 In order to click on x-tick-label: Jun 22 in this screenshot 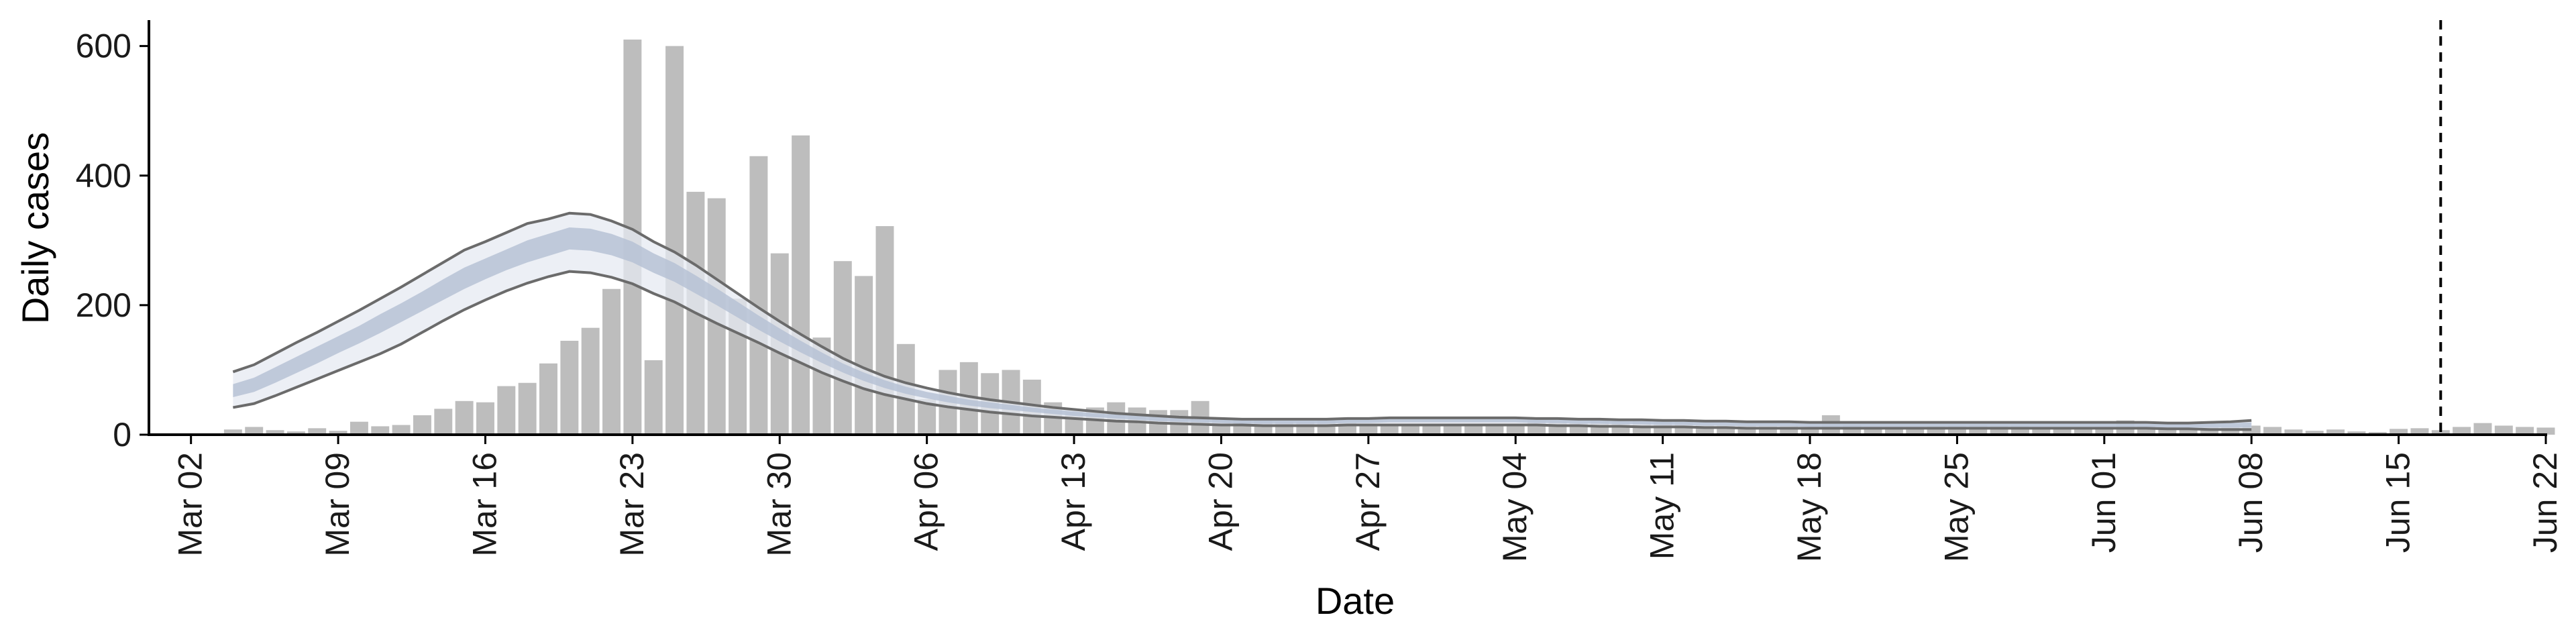, I will do `click(2545, 502)`.